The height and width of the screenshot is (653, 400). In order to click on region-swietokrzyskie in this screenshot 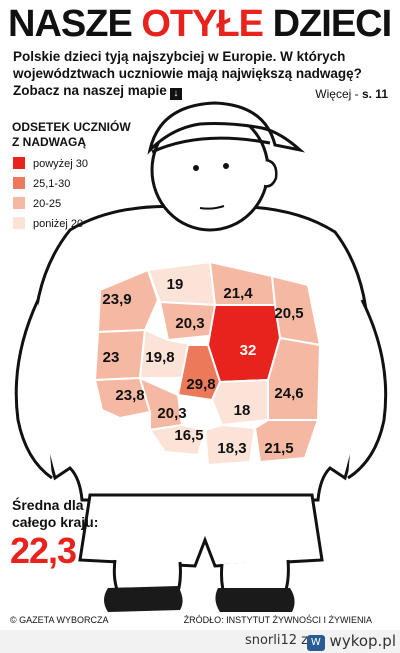, I will do `click(240, 402)`.